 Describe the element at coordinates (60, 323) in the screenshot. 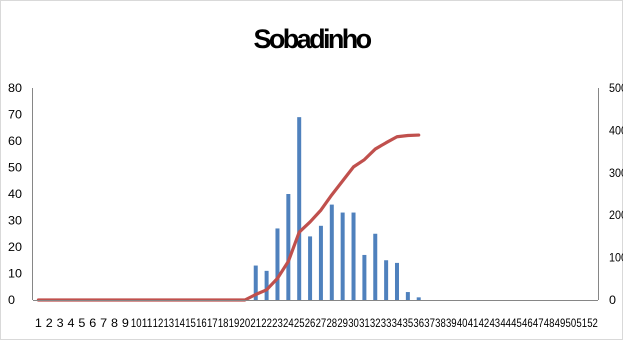

I see `x-axis-tick-label: 3` at that location.